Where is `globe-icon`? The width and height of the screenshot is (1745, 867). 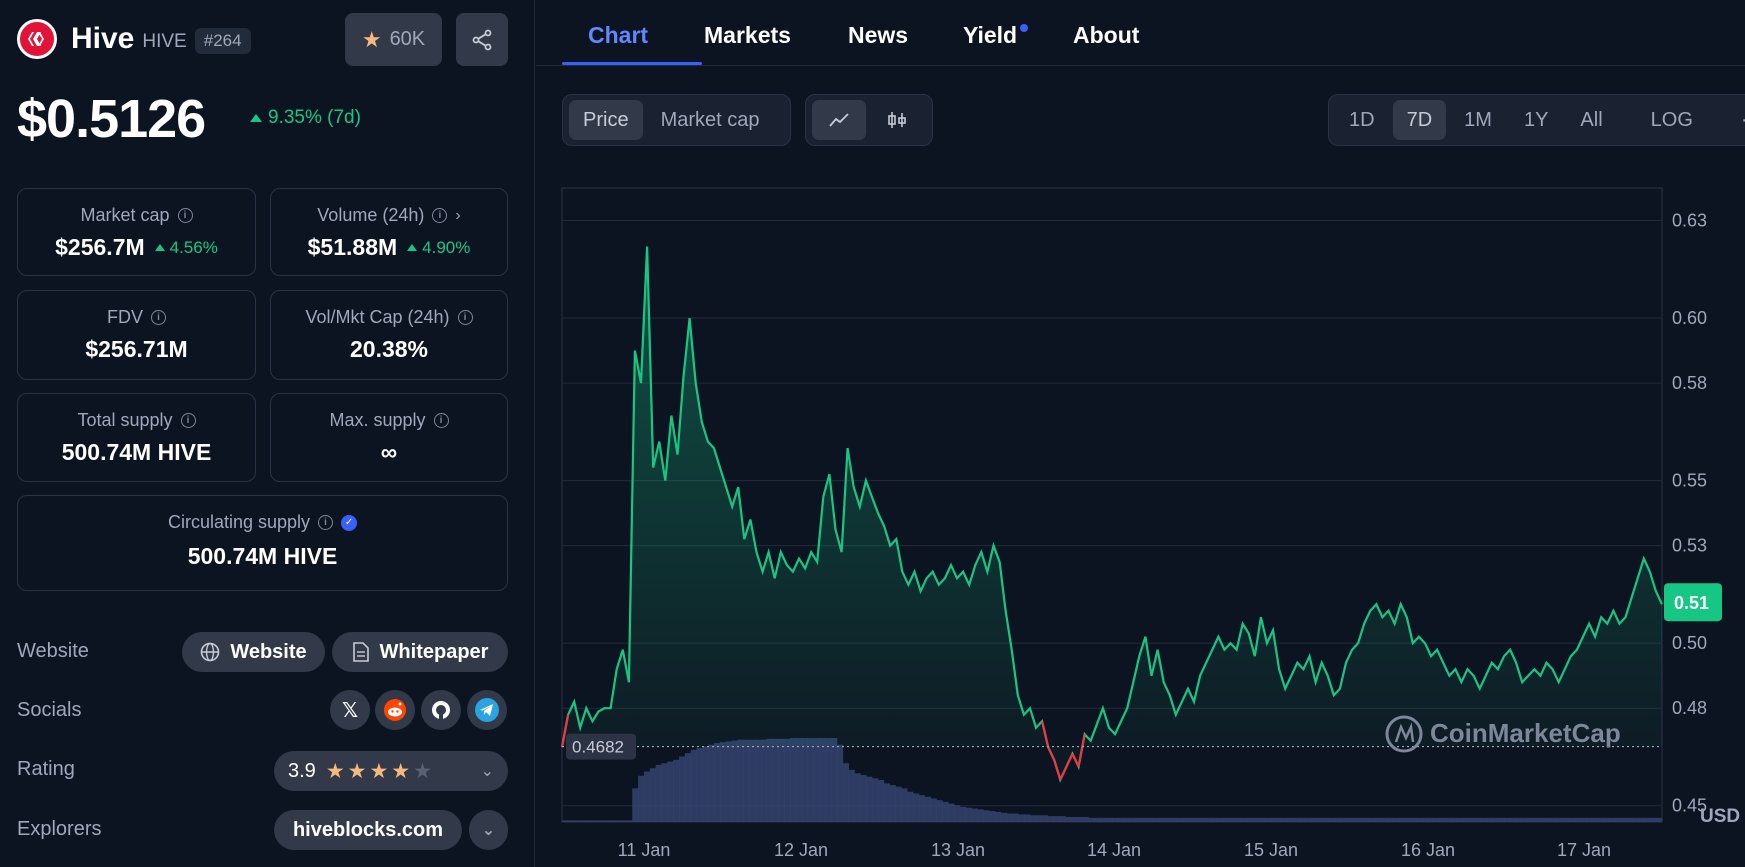
globe-icon is located at coordinates (210, 652).